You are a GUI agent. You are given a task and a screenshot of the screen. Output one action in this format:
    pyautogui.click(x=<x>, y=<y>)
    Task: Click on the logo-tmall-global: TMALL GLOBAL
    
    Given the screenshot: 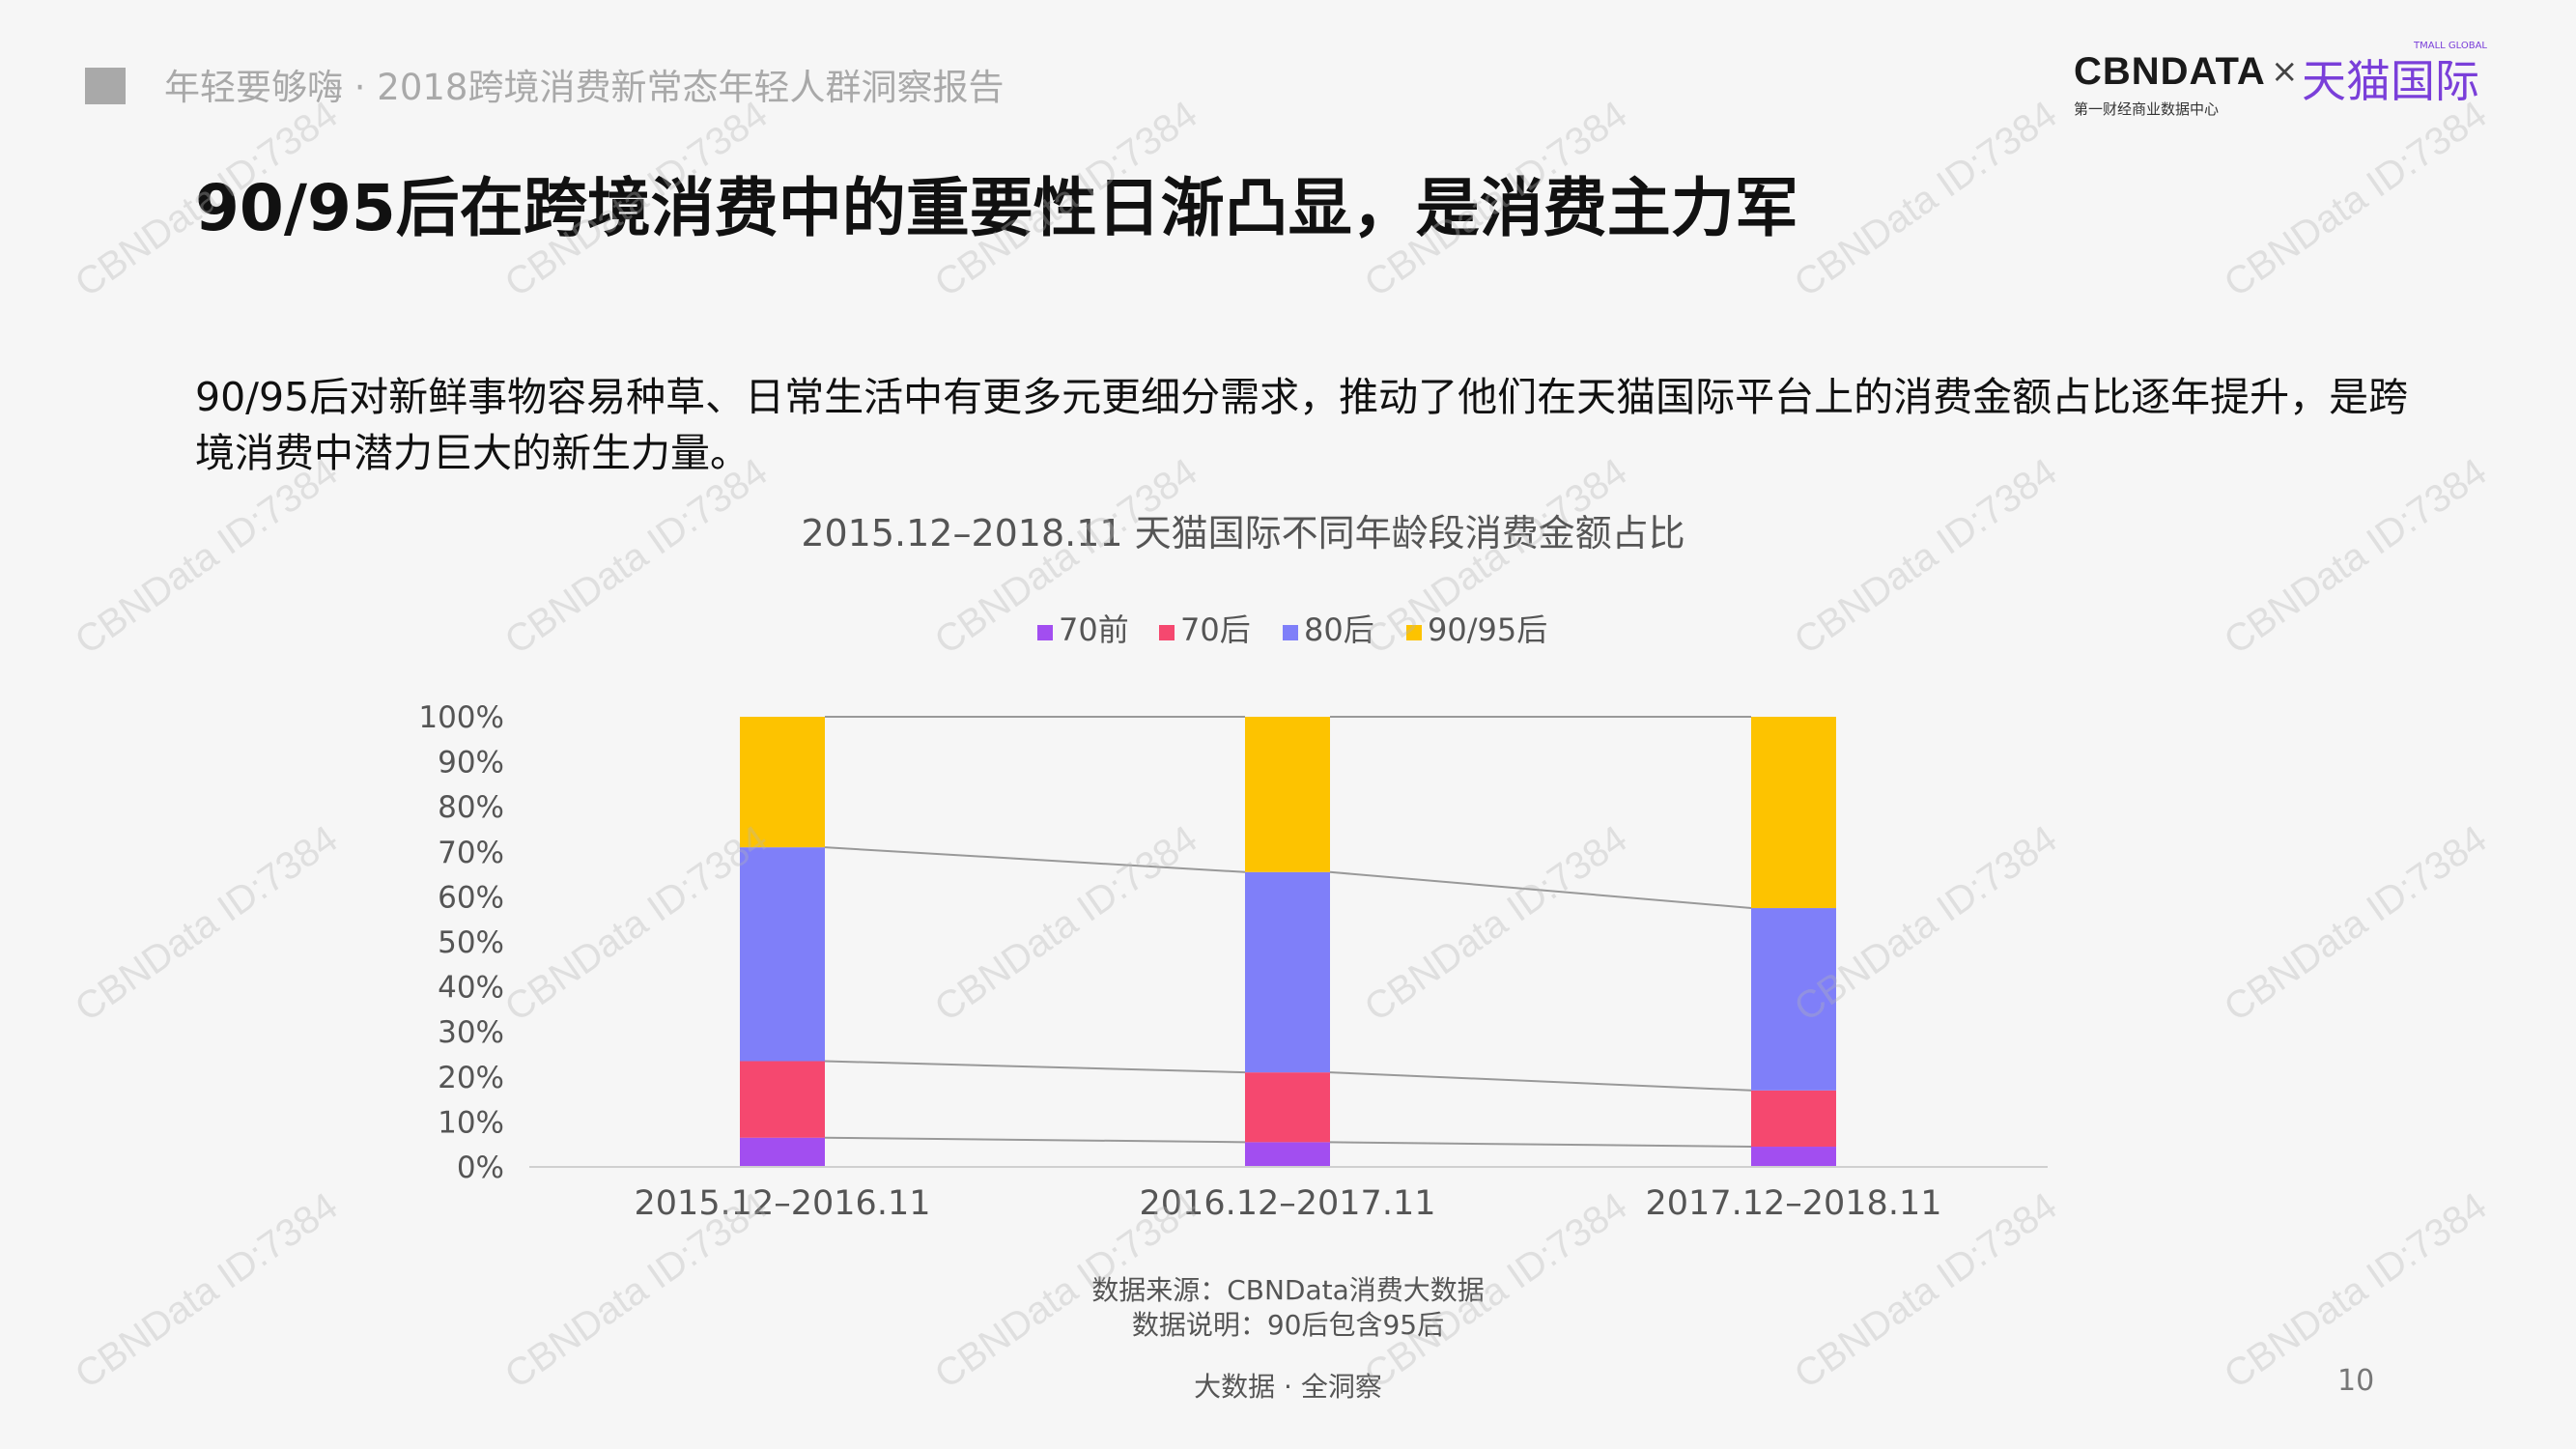 What is the action you would take?
    pyautogui.click(x=2451, y=46)
    